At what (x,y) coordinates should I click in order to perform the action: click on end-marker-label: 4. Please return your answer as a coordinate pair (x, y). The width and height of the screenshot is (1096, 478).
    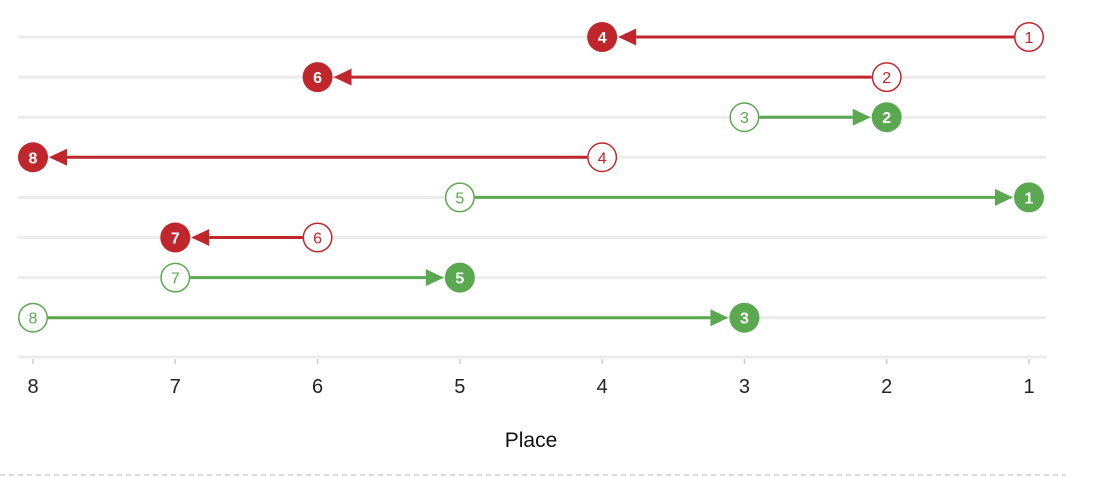
    Looking at the image, I should click on (602, 38).